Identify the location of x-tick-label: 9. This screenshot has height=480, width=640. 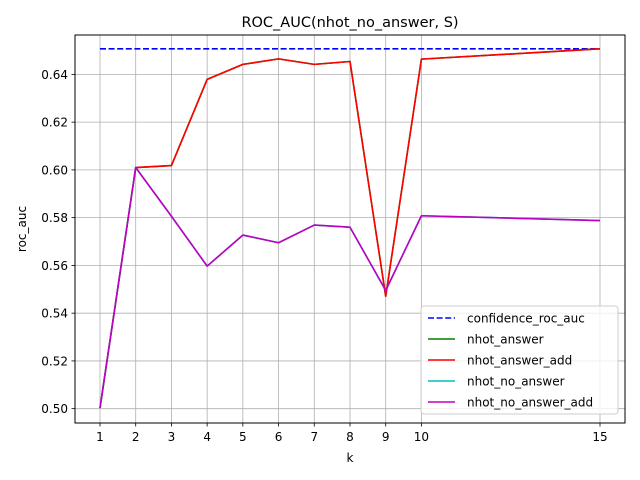
(386, 437).